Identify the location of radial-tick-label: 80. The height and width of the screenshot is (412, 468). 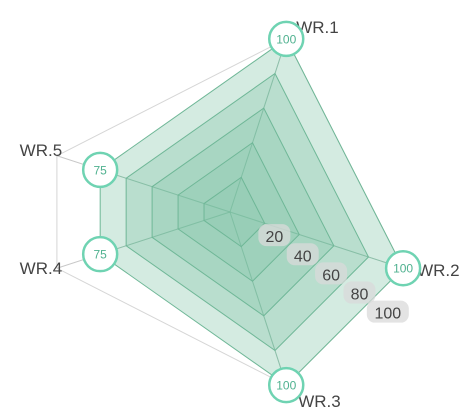
(360, 295).